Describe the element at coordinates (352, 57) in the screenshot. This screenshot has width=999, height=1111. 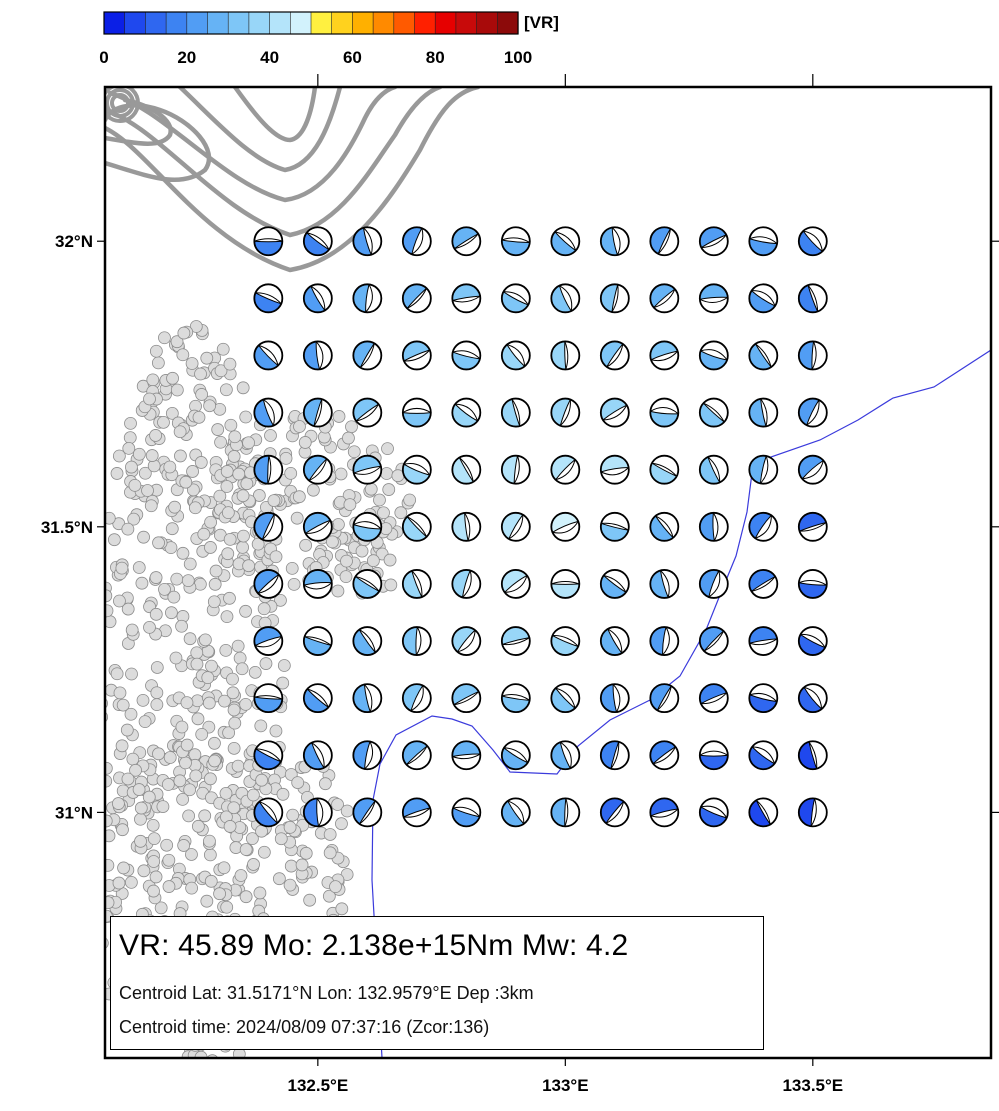
I see `colorbar-tick-label: 60` at that location.